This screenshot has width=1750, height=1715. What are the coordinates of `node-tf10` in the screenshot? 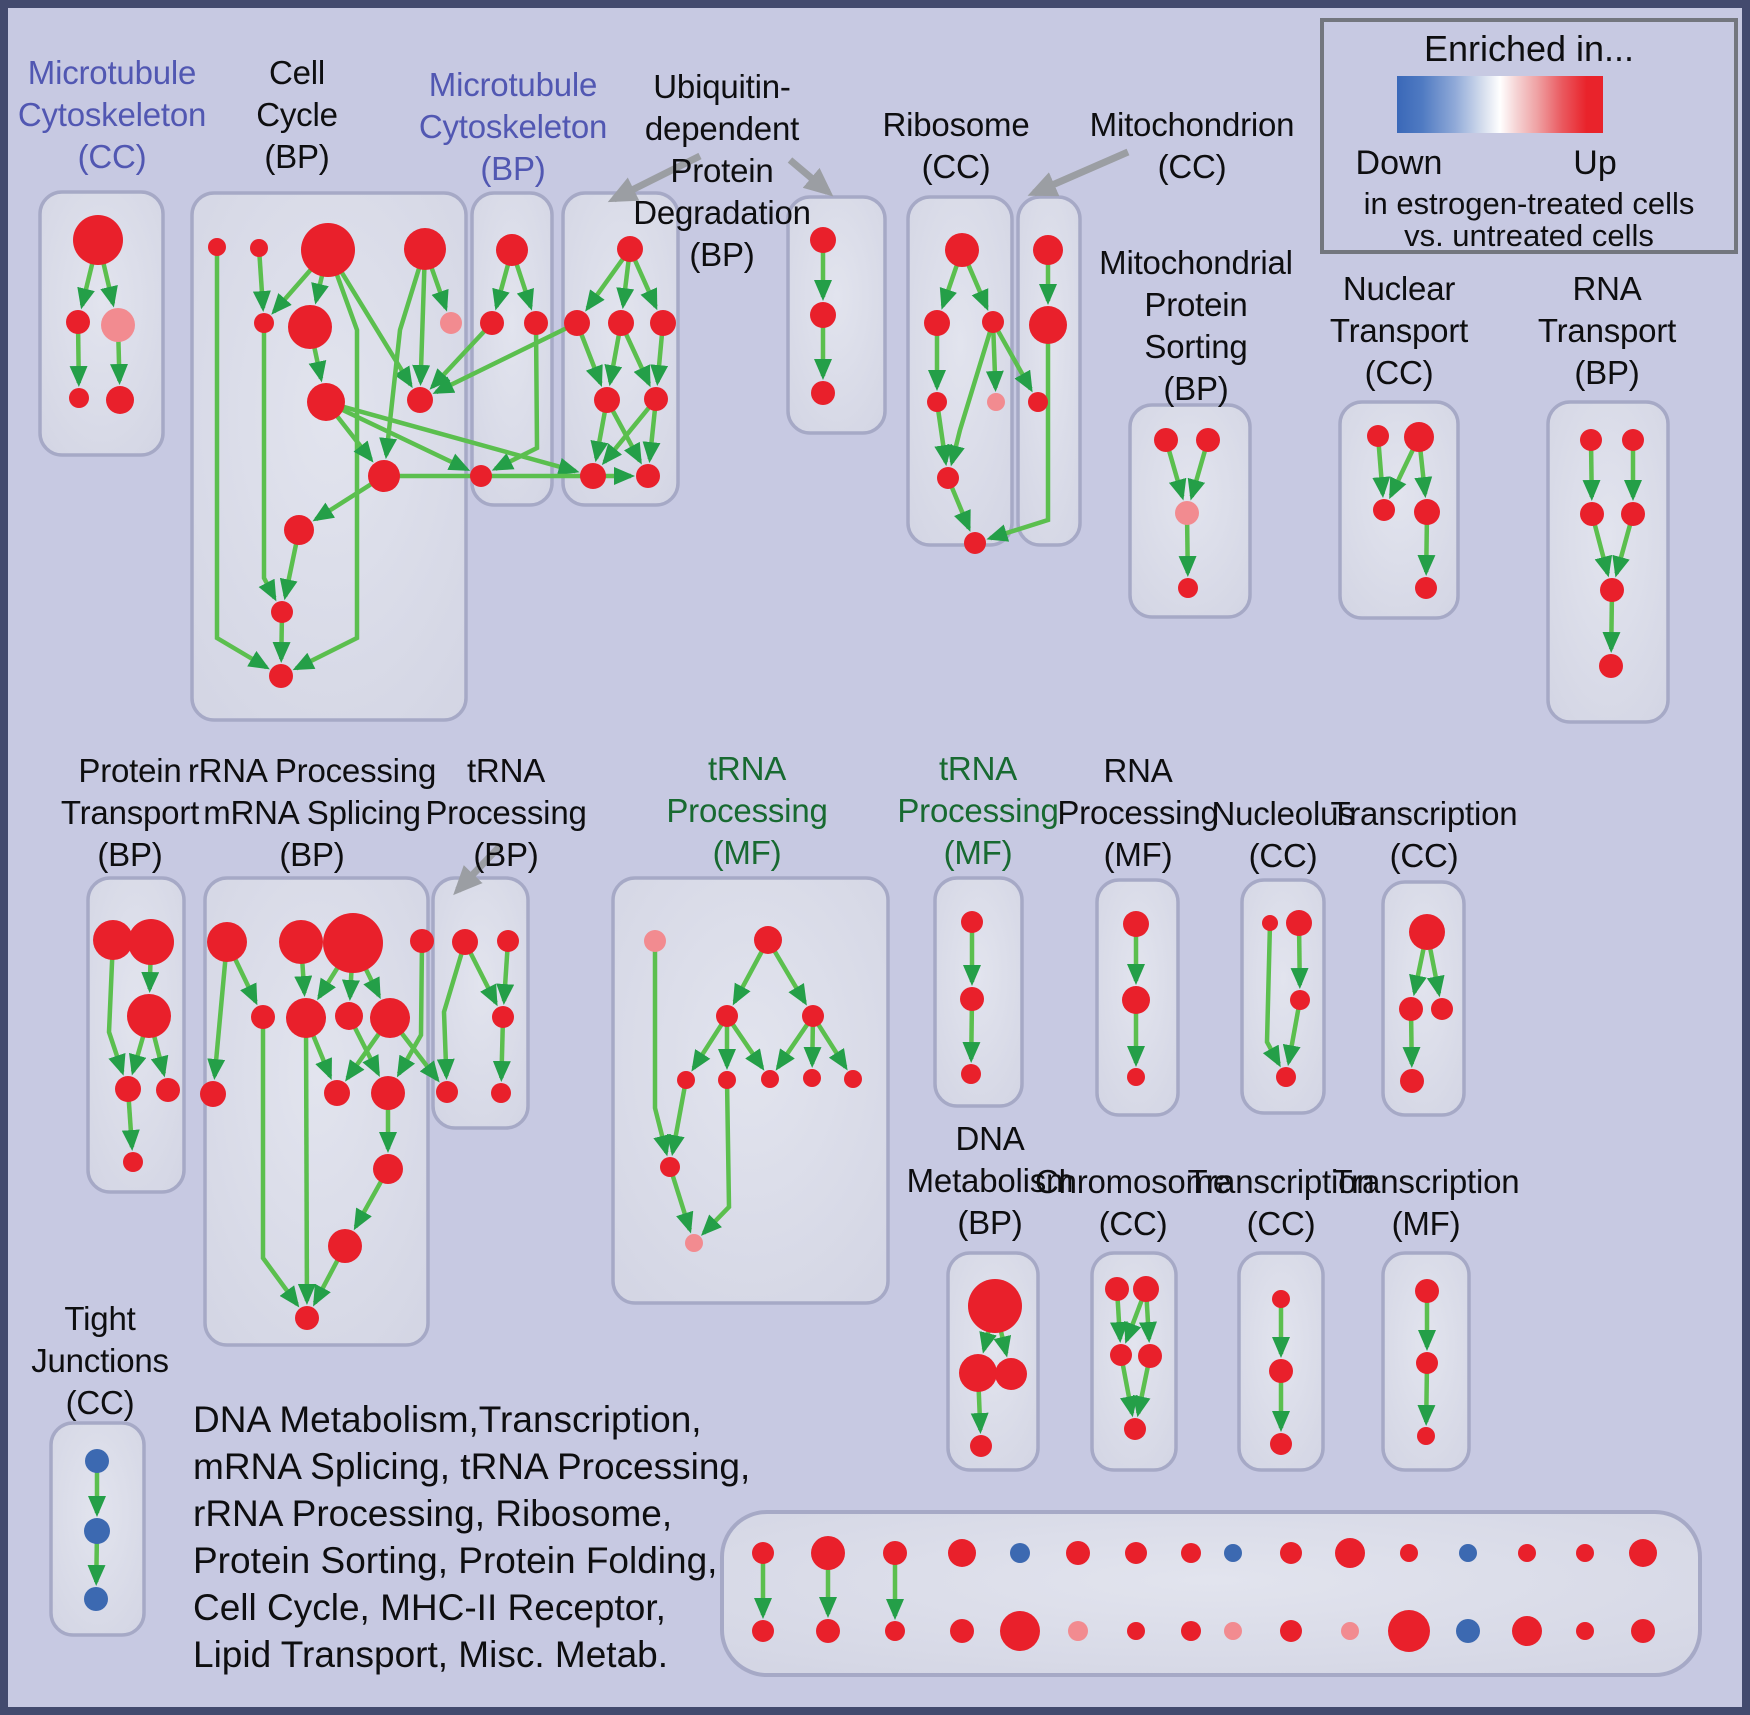 It's located at (694, 1243).